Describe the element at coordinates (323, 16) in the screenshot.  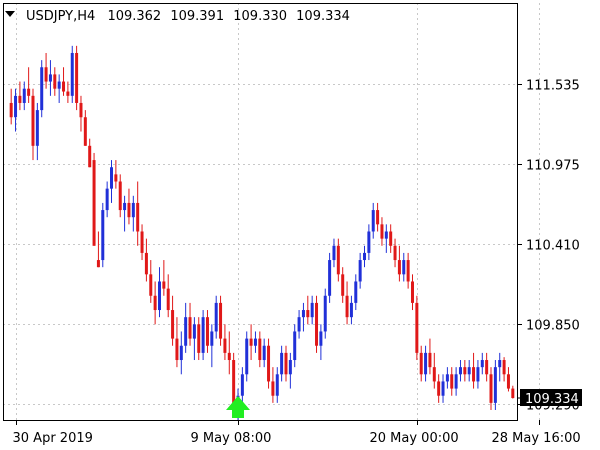
I see `close-price: 109.334` at that location.